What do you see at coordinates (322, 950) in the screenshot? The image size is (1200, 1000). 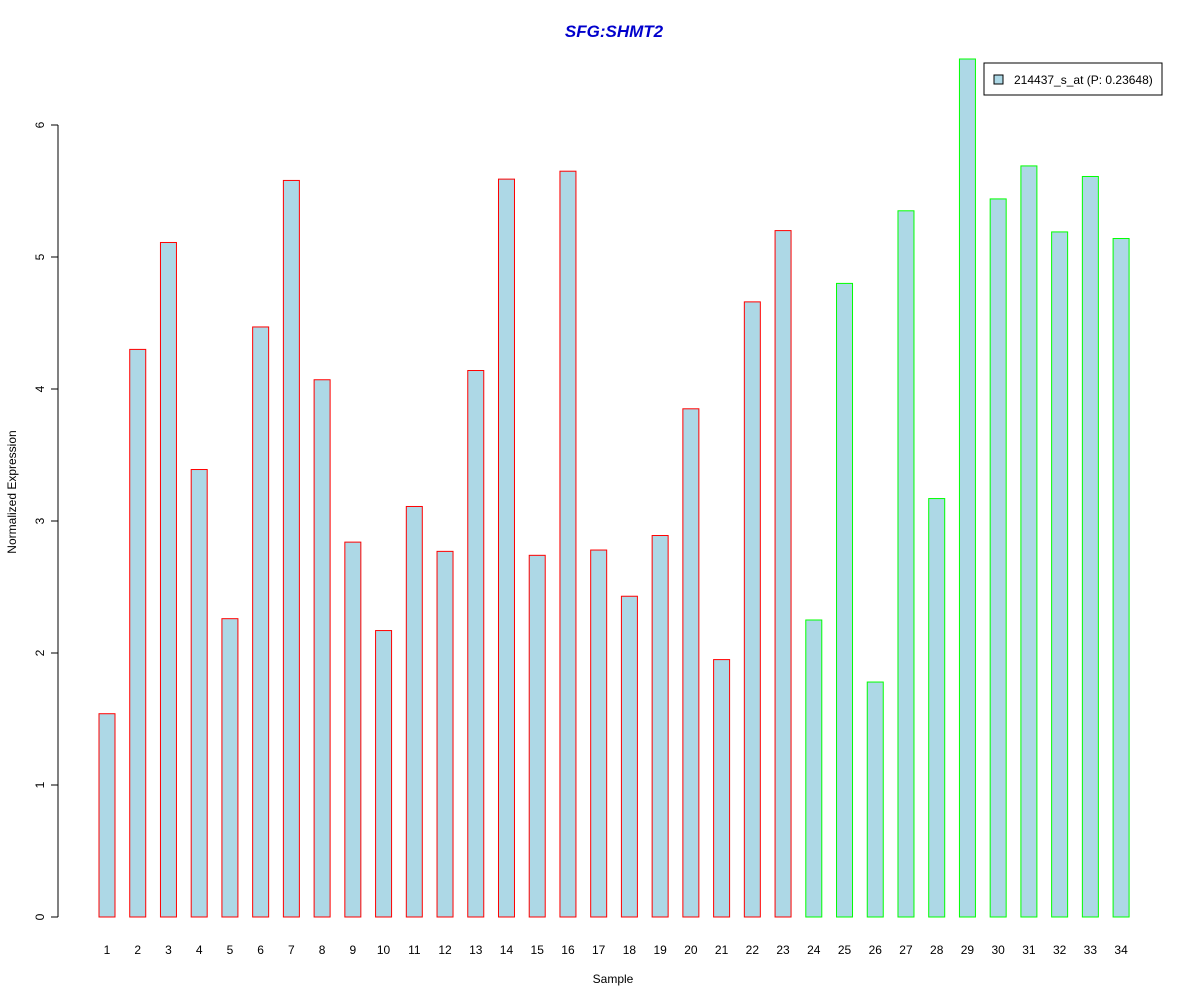 I see `x-tick-label: 8` at bounding box center [322, 950].